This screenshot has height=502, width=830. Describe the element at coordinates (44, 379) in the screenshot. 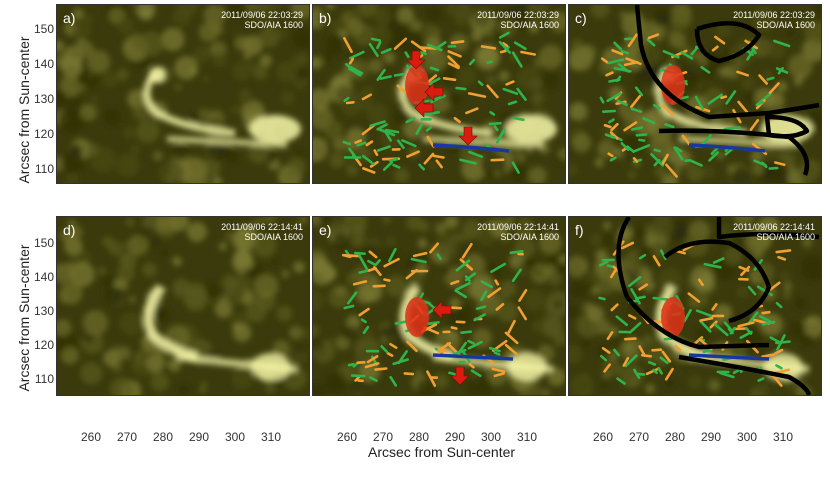

I see `ytick-bottom-110: 110` at that location.